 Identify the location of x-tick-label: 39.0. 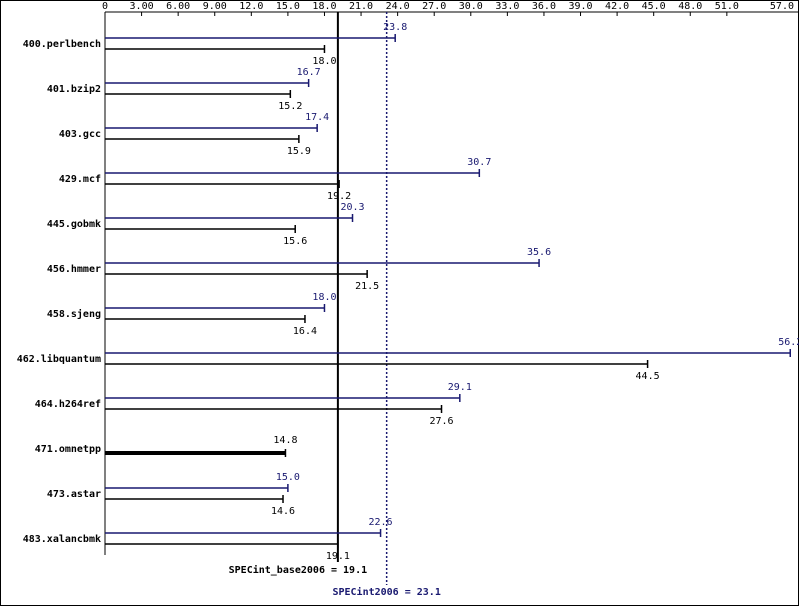
(580, 6).